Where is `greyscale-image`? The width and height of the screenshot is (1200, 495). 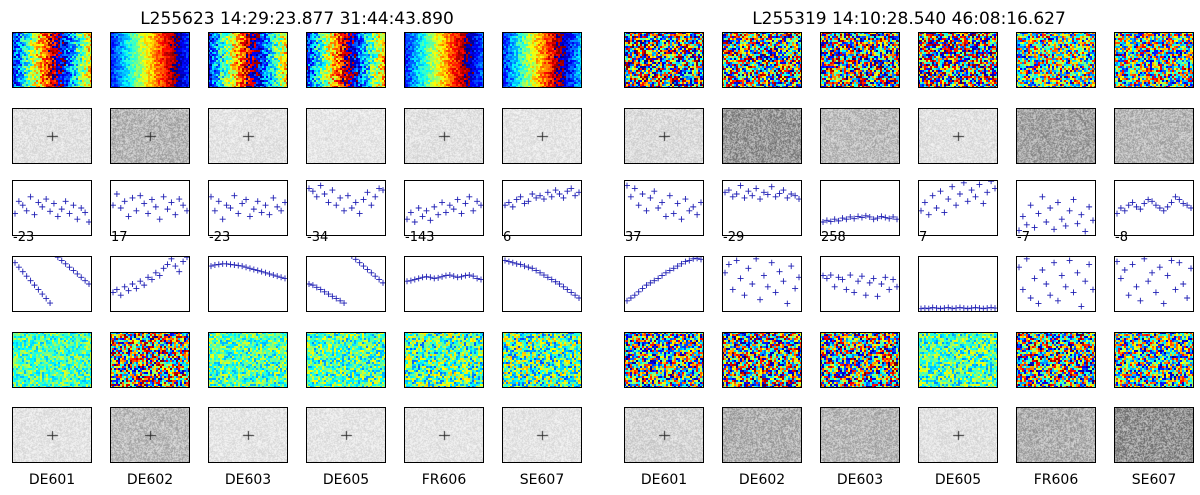
greyscale-image is located at coordinates (860, 136).